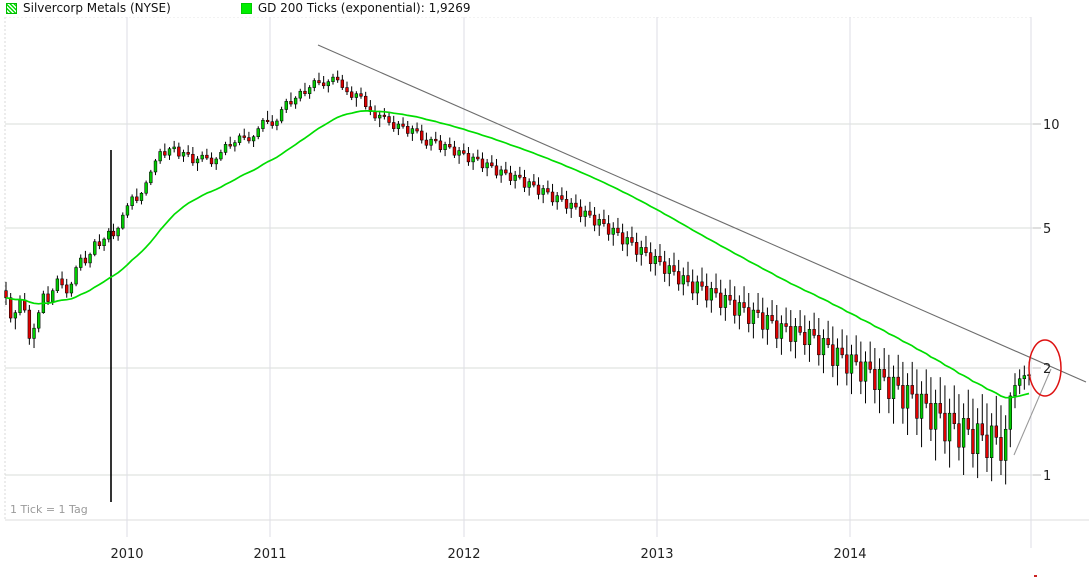 Image resolution: width=1089 pixels, height=577 pixels. What do you see at coordinates (364, 8) in the screenshot?
I see `legend-label-ema: GD 200 Ticks (exponential): 1,9269` at bounding box center [364, 8].